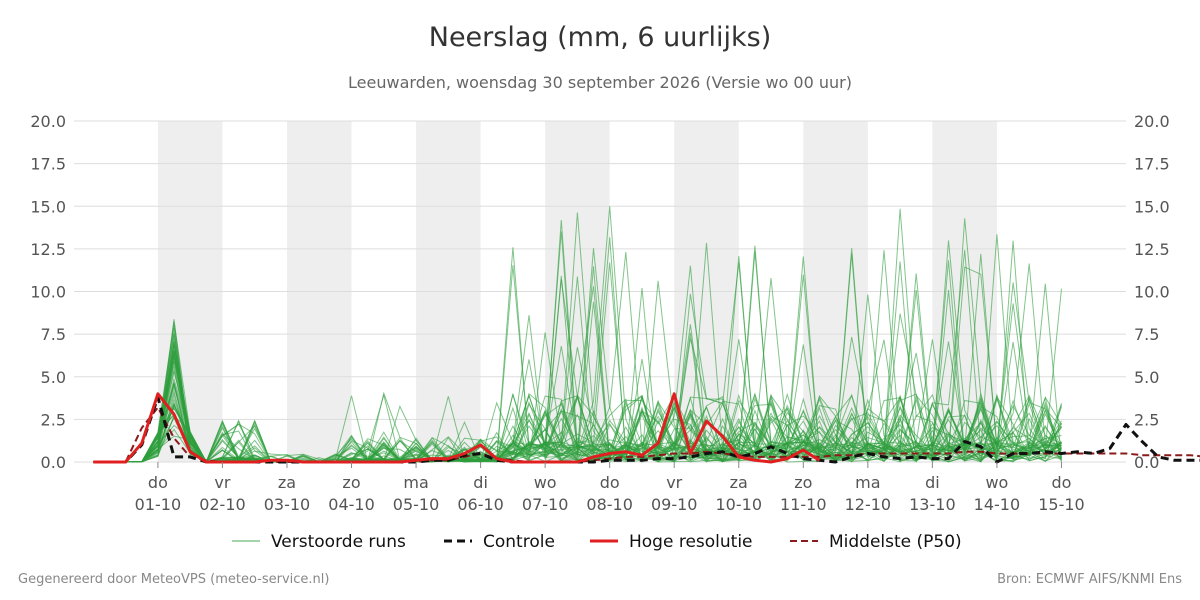 The image size is (1200, 600). Describe the element at coordinates (222, 504) in the screenshot. I see `x-tick-date-label: 02-10` at that location.